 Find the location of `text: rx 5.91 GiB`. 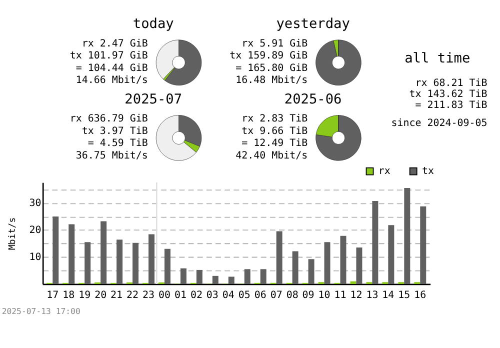

text: rx 5.91 GiB is located at coordinates (275, 44).